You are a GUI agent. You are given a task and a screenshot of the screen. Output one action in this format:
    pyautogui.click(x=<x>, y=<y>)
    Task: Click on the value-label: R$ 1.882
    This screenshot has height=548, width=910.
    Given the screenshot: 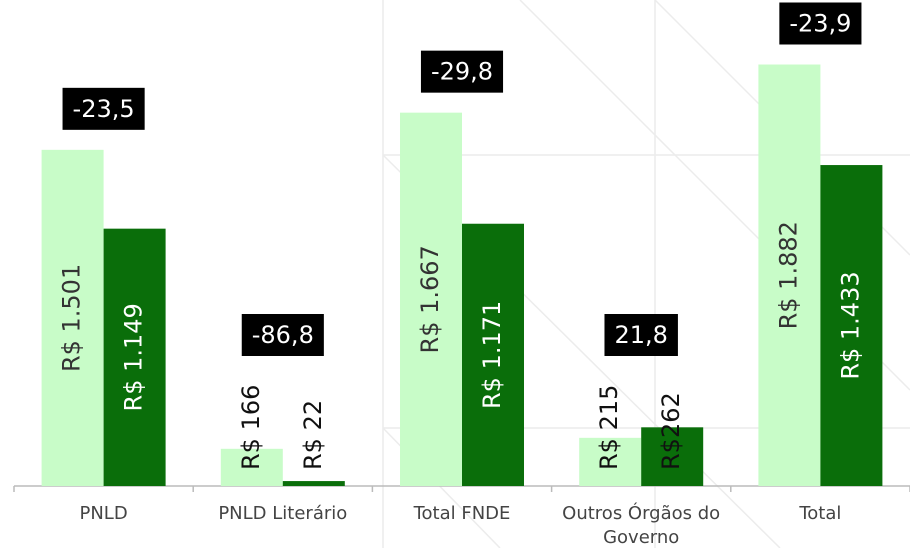 What is the action you would take?
    pyautogui.click(x=788, y=275)
    